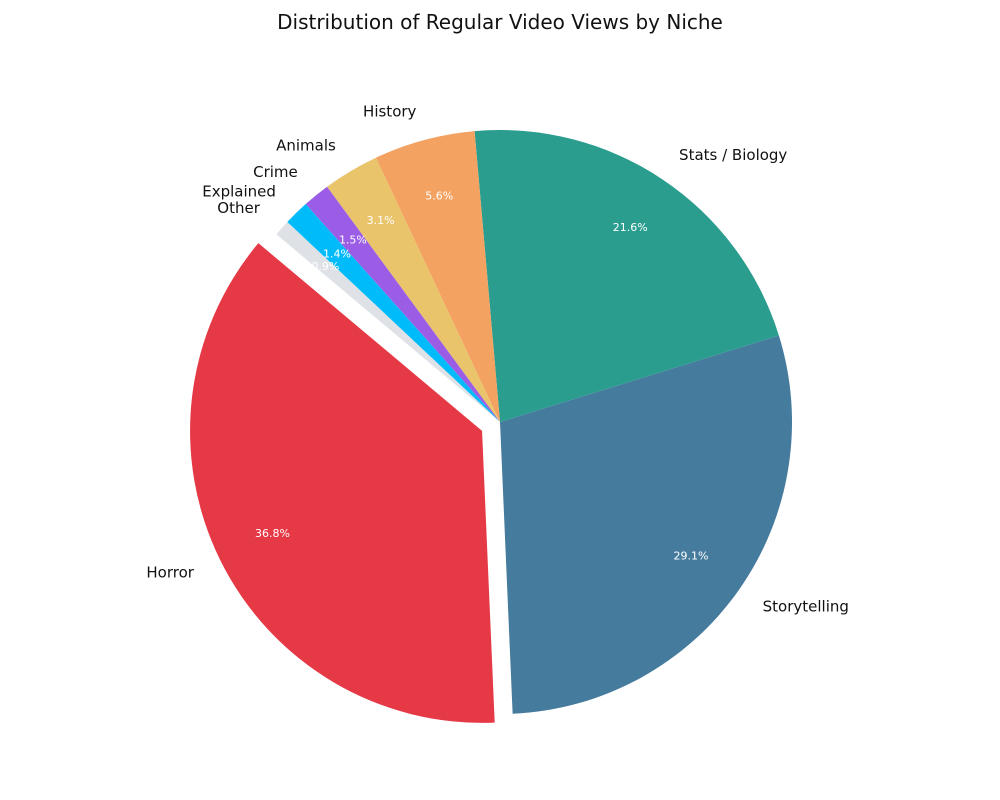  I want to click on slice-label-history: History, so click(389, 111).